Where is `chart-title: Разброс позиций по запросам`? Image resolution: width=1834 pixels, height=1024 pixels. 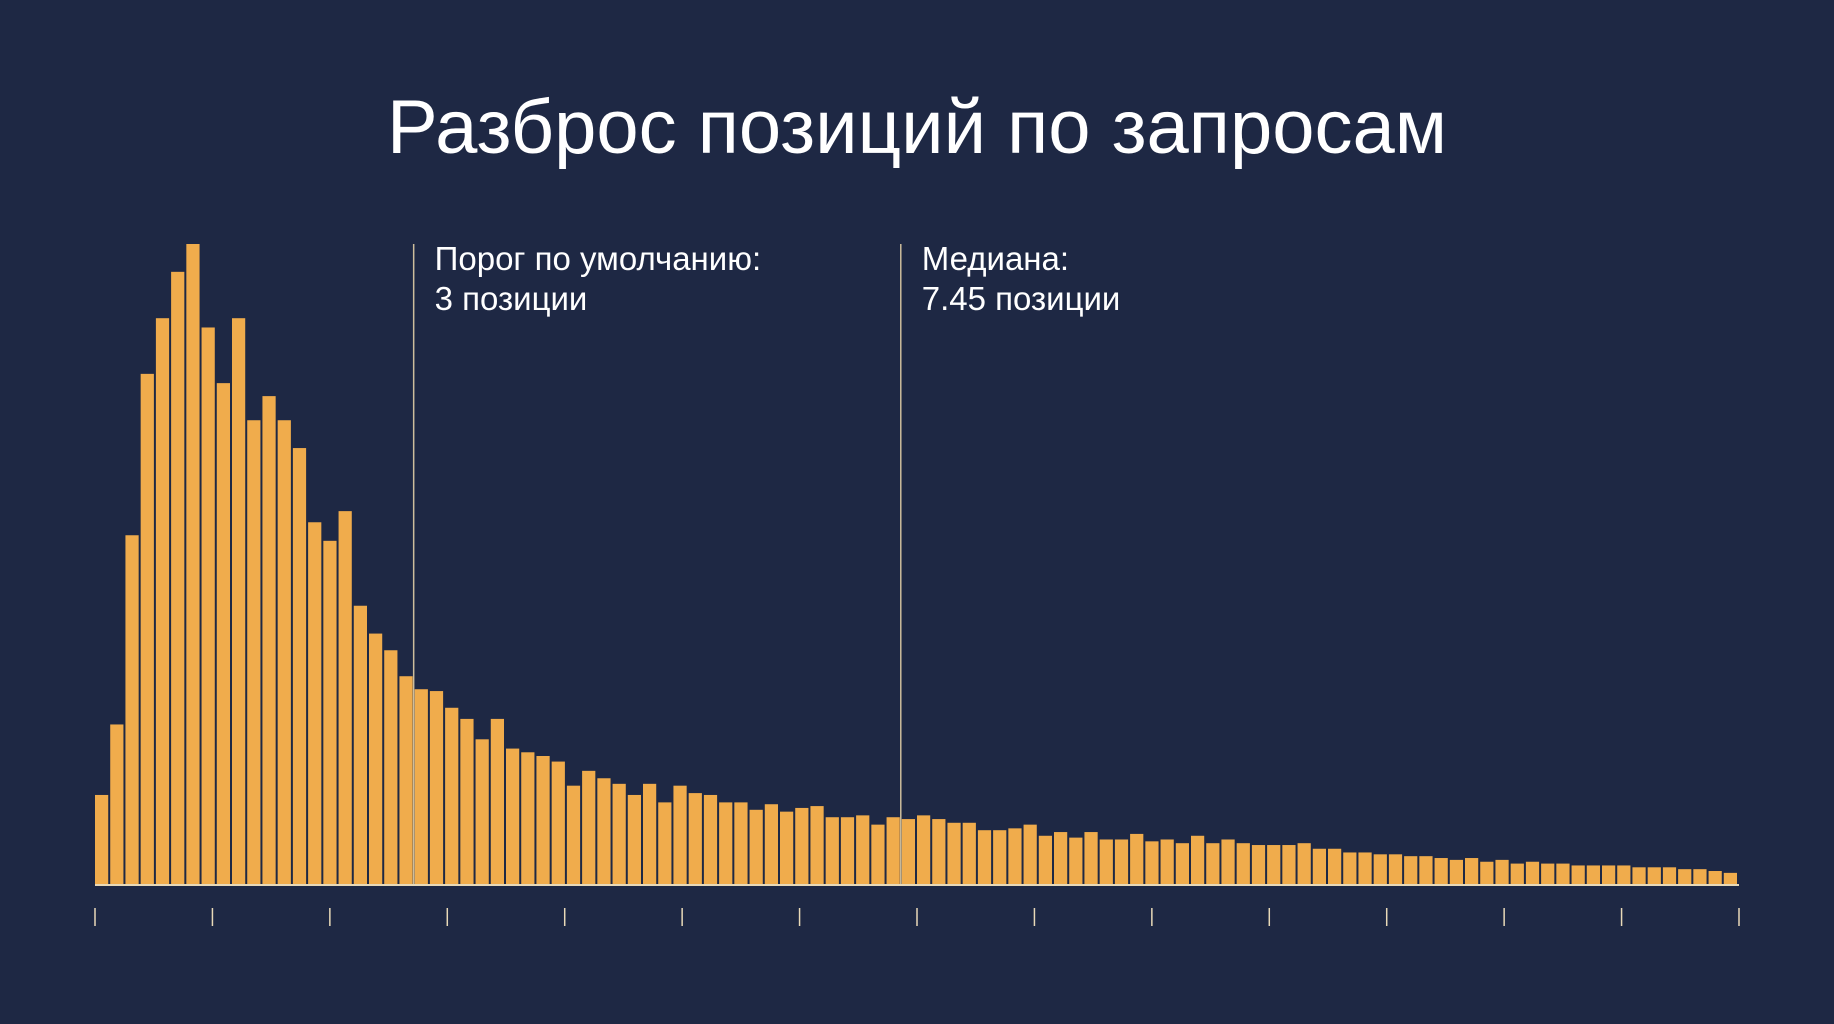 chart-title: Разброс позиций по запросам is located at coordinates (917, 127).